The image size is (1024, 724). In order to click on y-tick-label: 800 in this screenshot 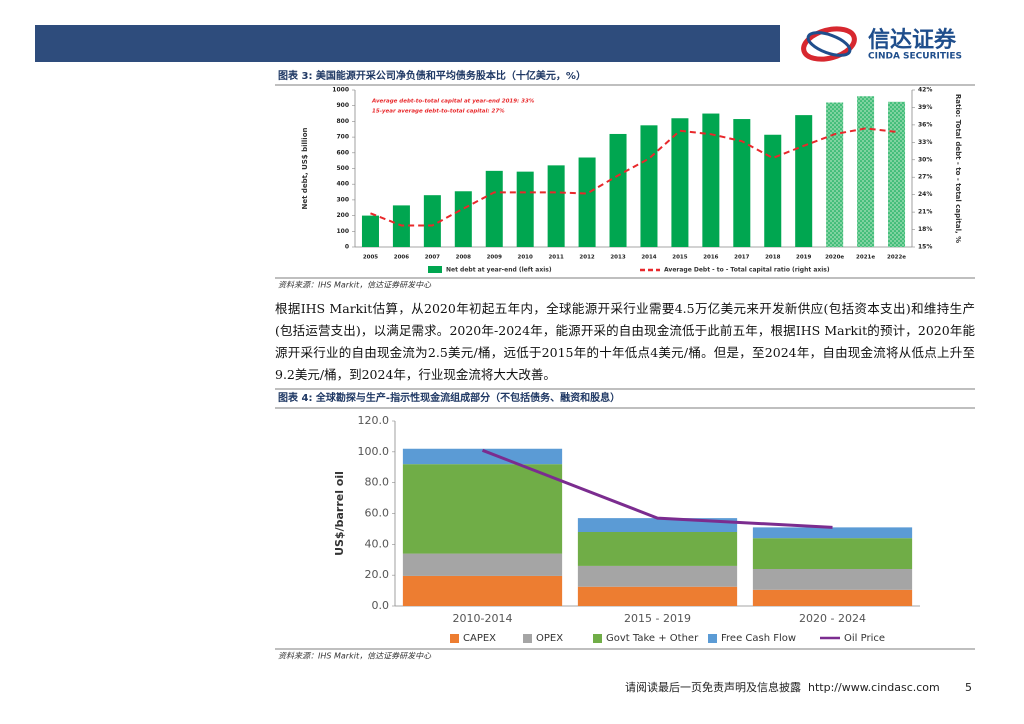, I will do `click(342, 121)`.